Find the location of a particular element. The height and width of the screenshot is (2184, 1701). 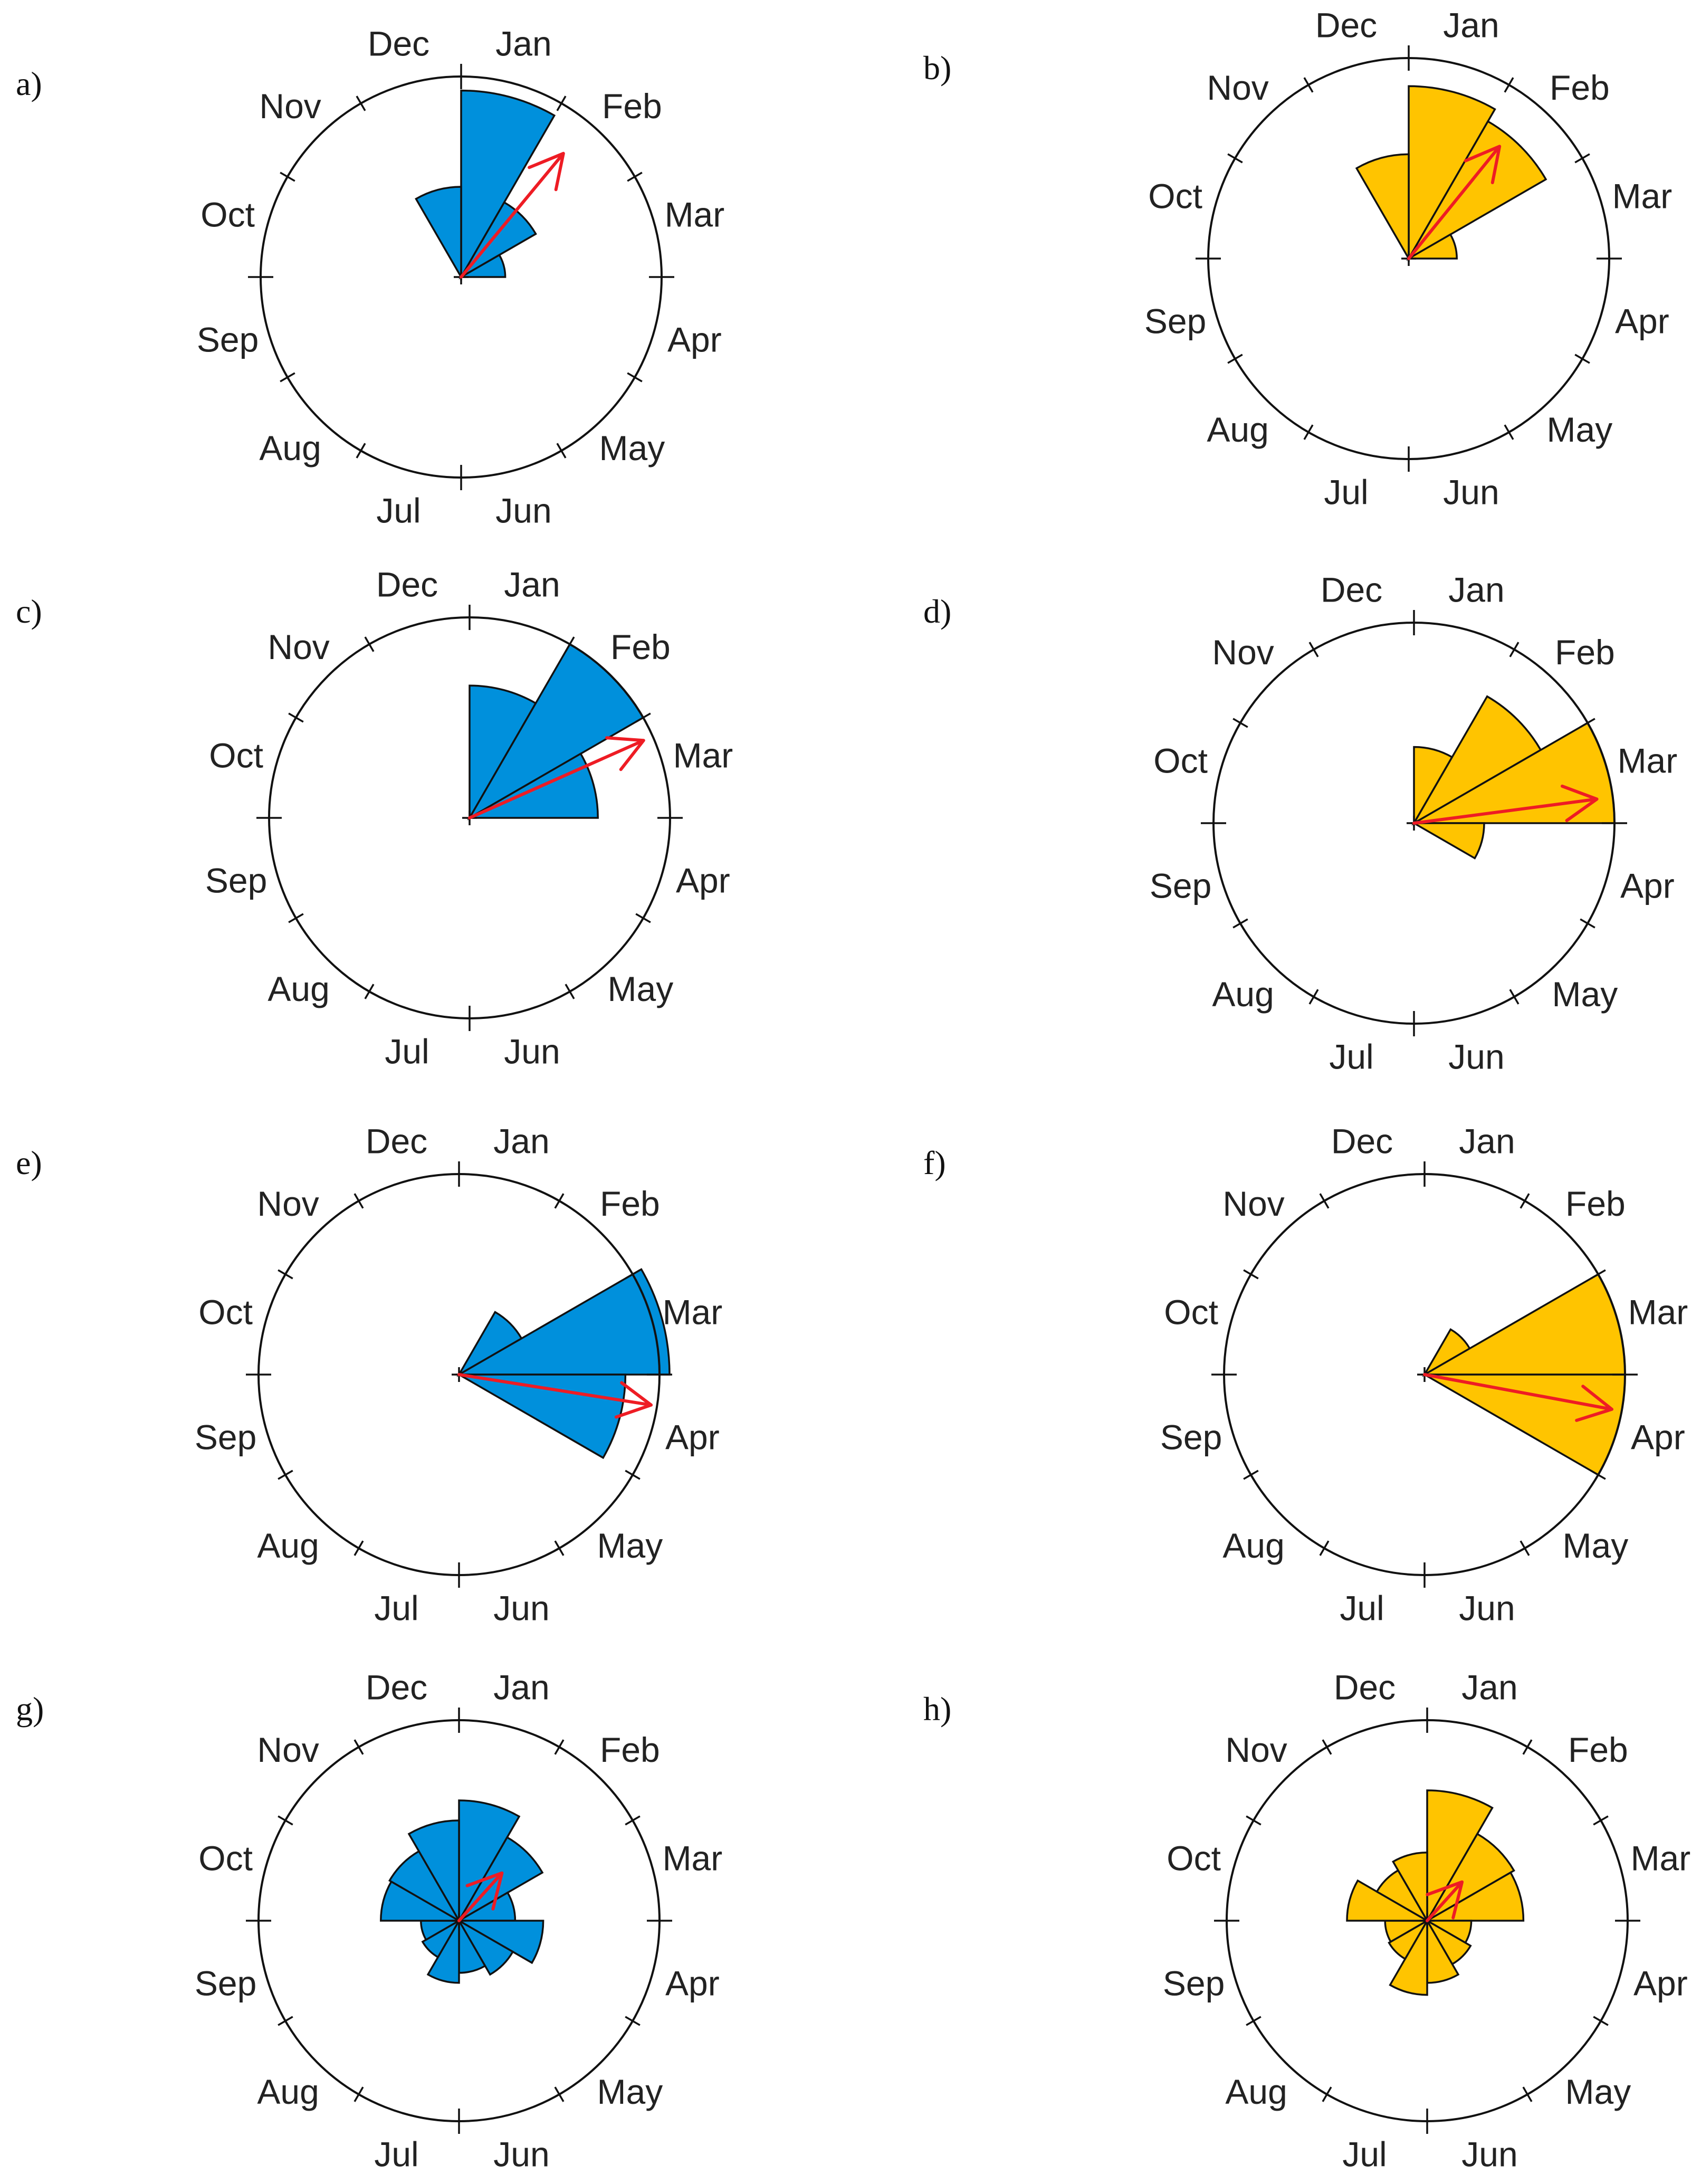

panel-label: c) is located at coordinates (29, 611).